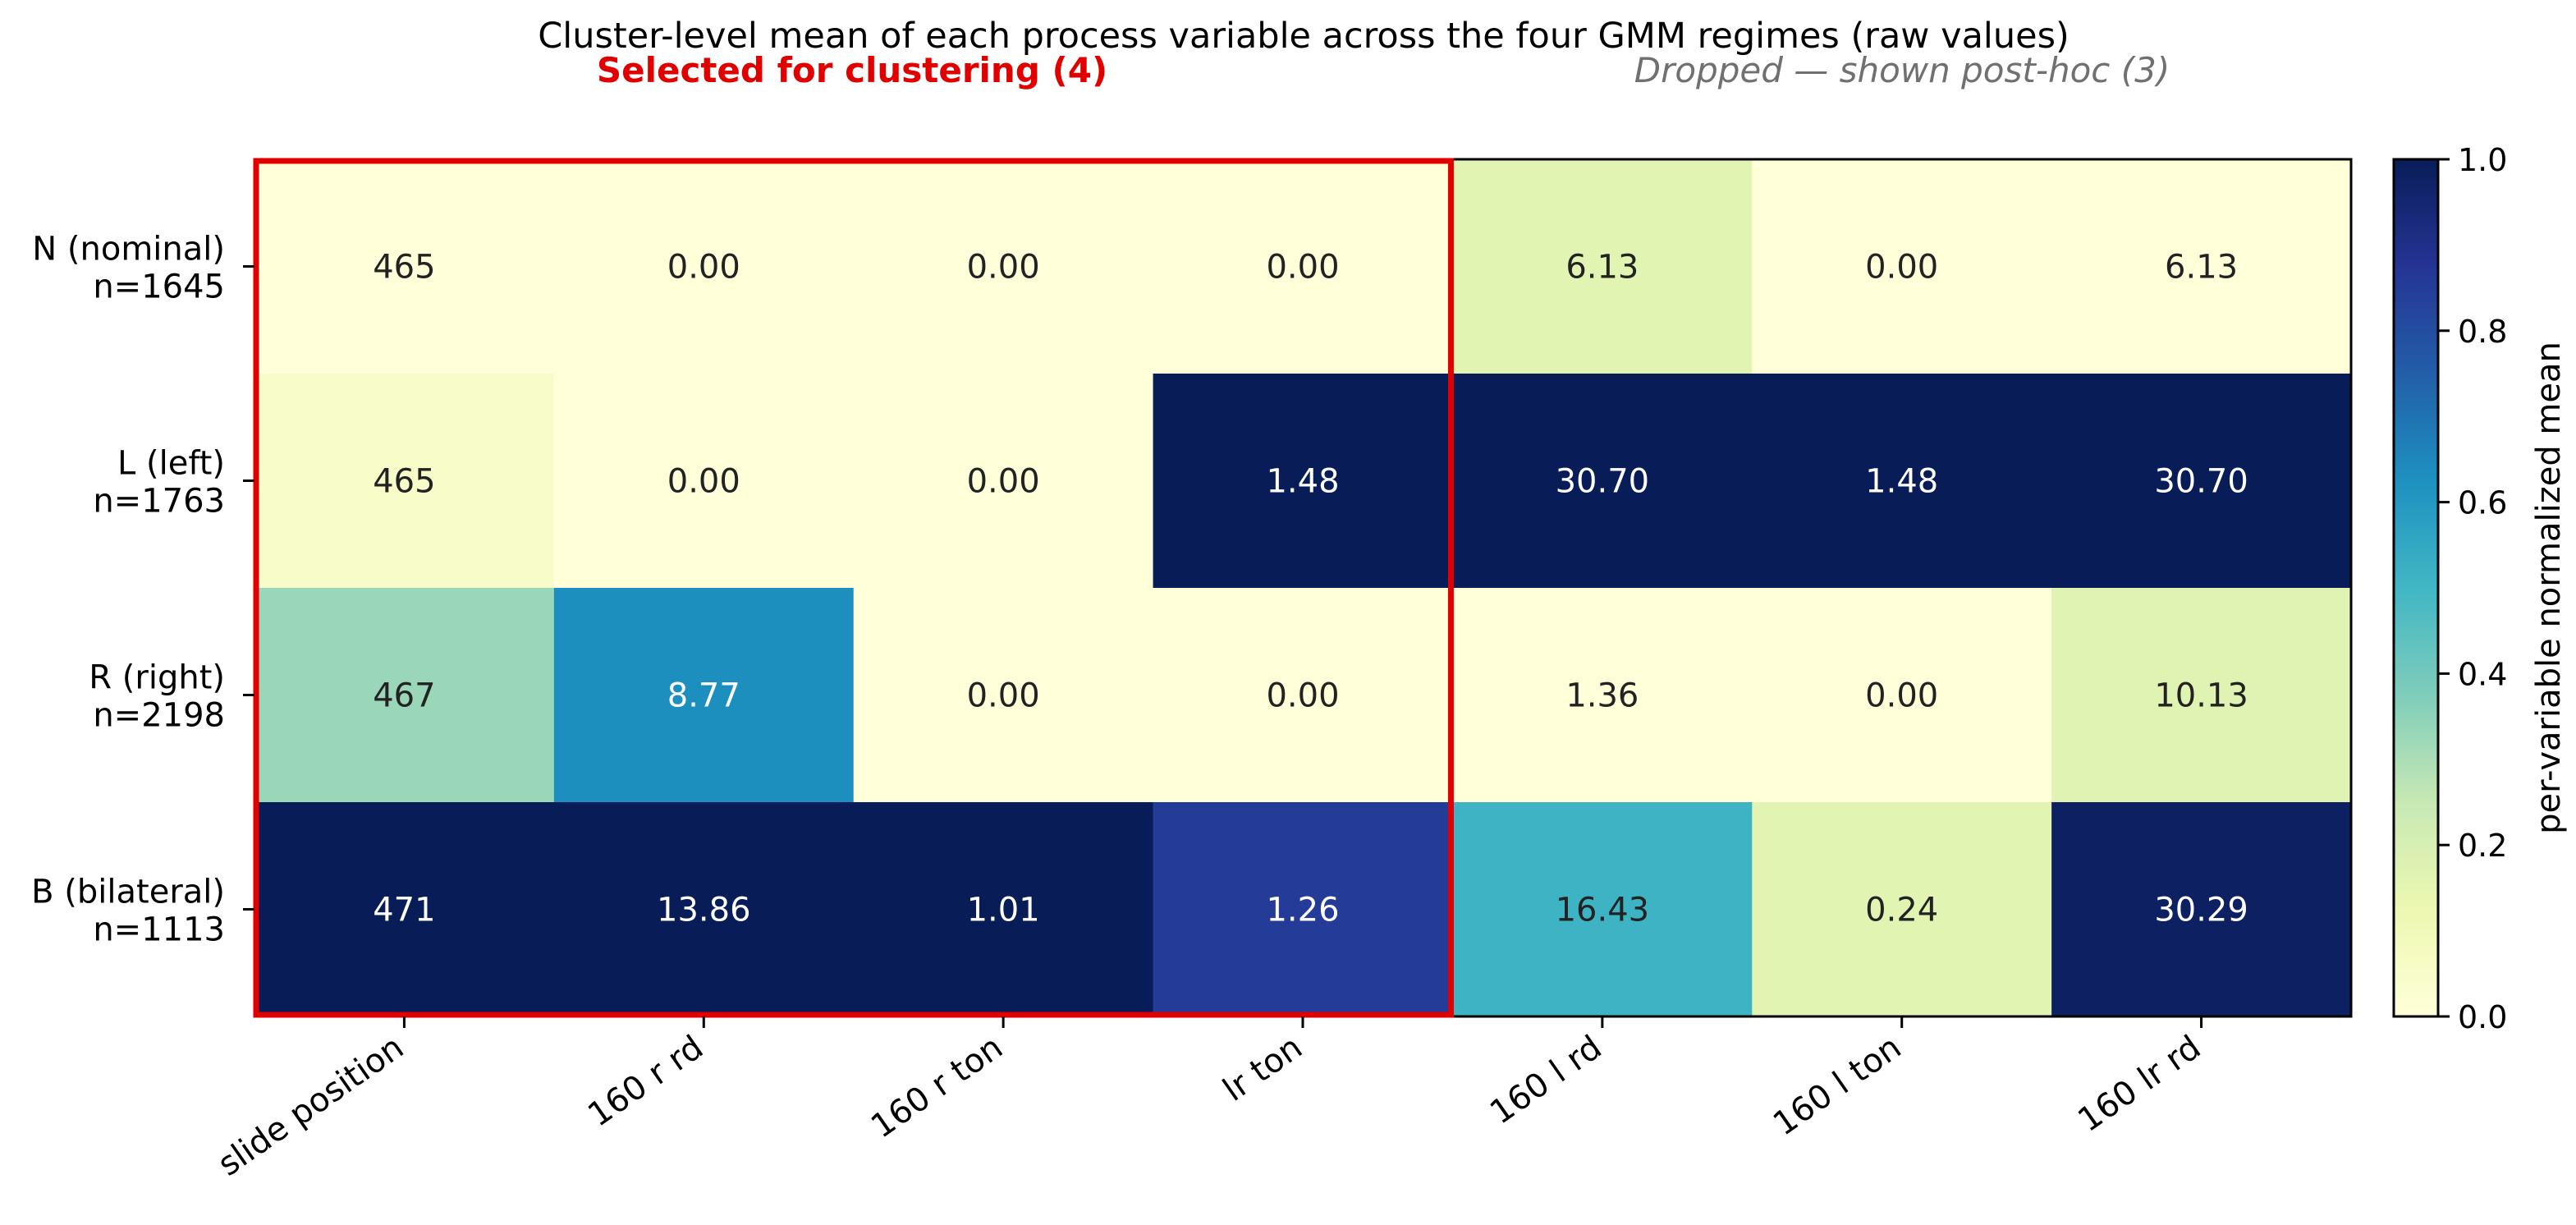  Describe the element at coordinates (2549, 588) in the screenshot. I see `colorbar-label: per-variable normalized mean` at that location.